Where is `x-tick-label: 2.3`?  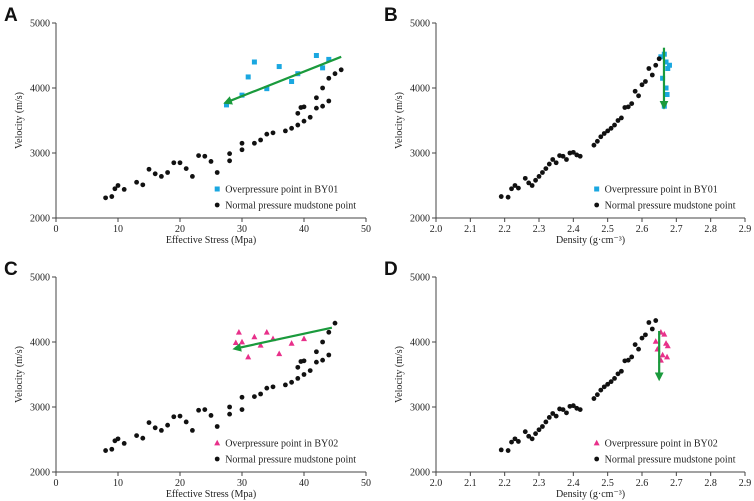
x-tick-label: 2.3 is located at coordinates (539, 483).